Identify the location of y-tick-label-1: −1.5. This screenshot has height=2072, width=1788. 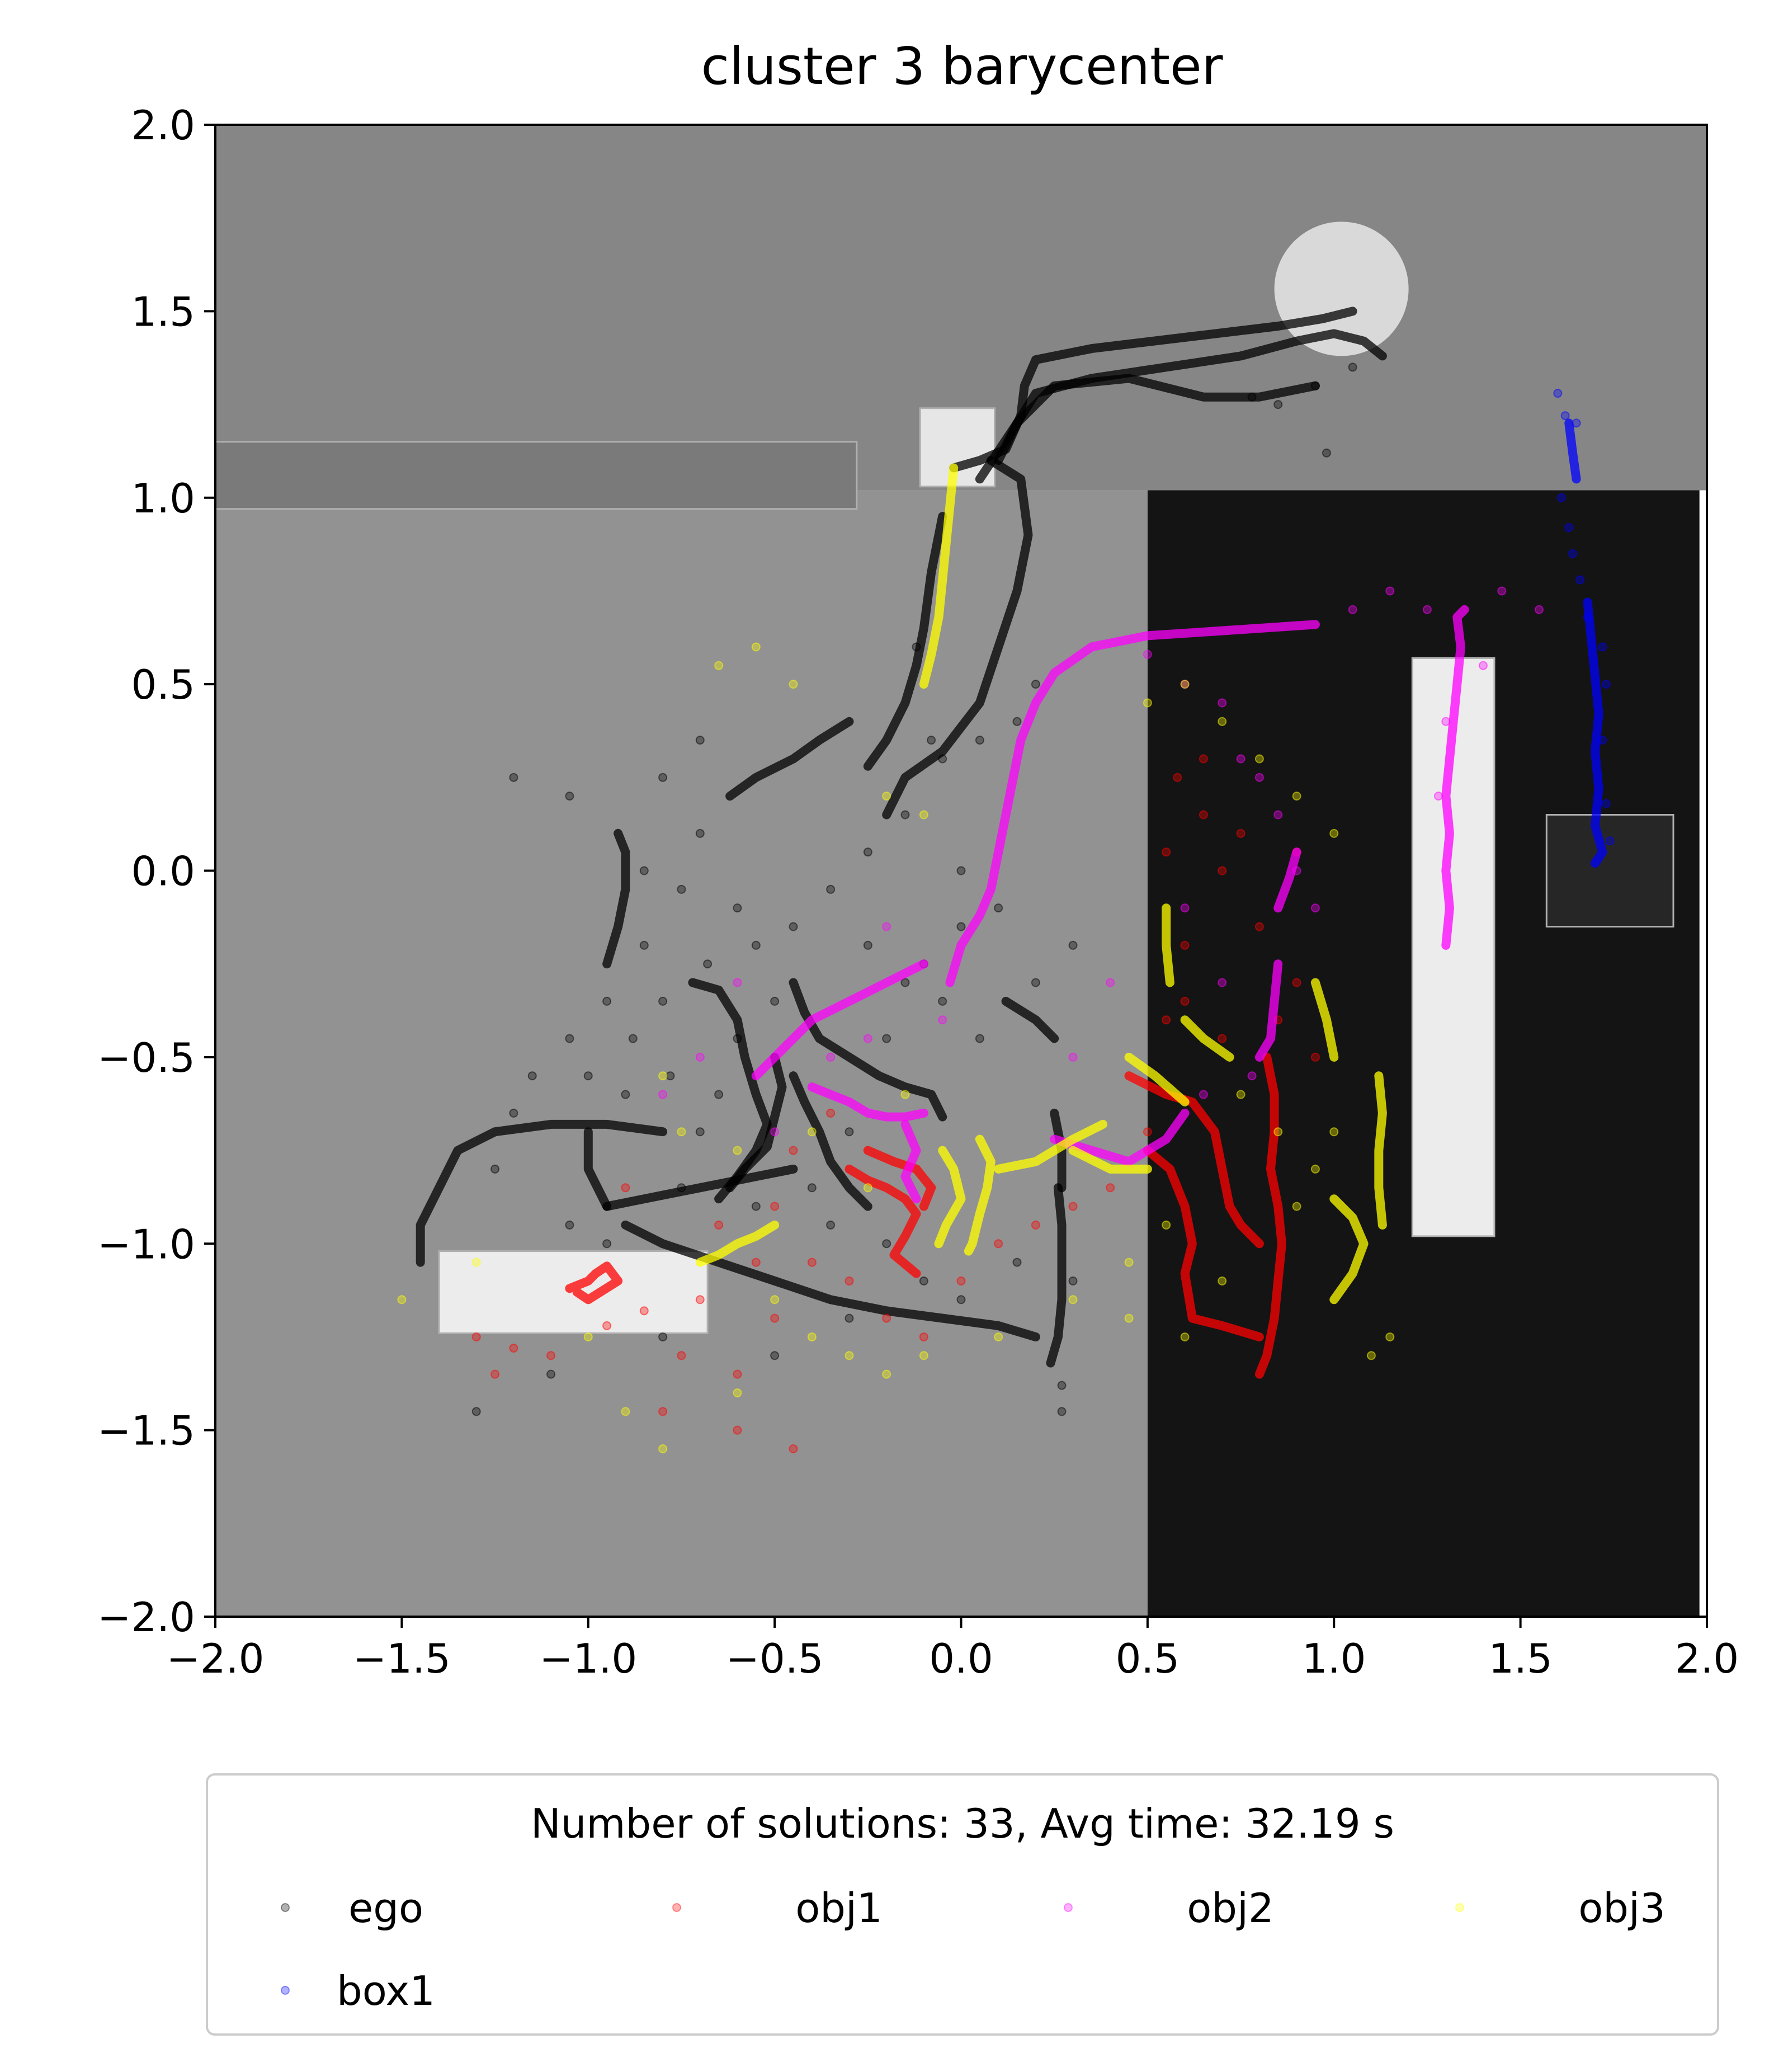
(146, 1430).